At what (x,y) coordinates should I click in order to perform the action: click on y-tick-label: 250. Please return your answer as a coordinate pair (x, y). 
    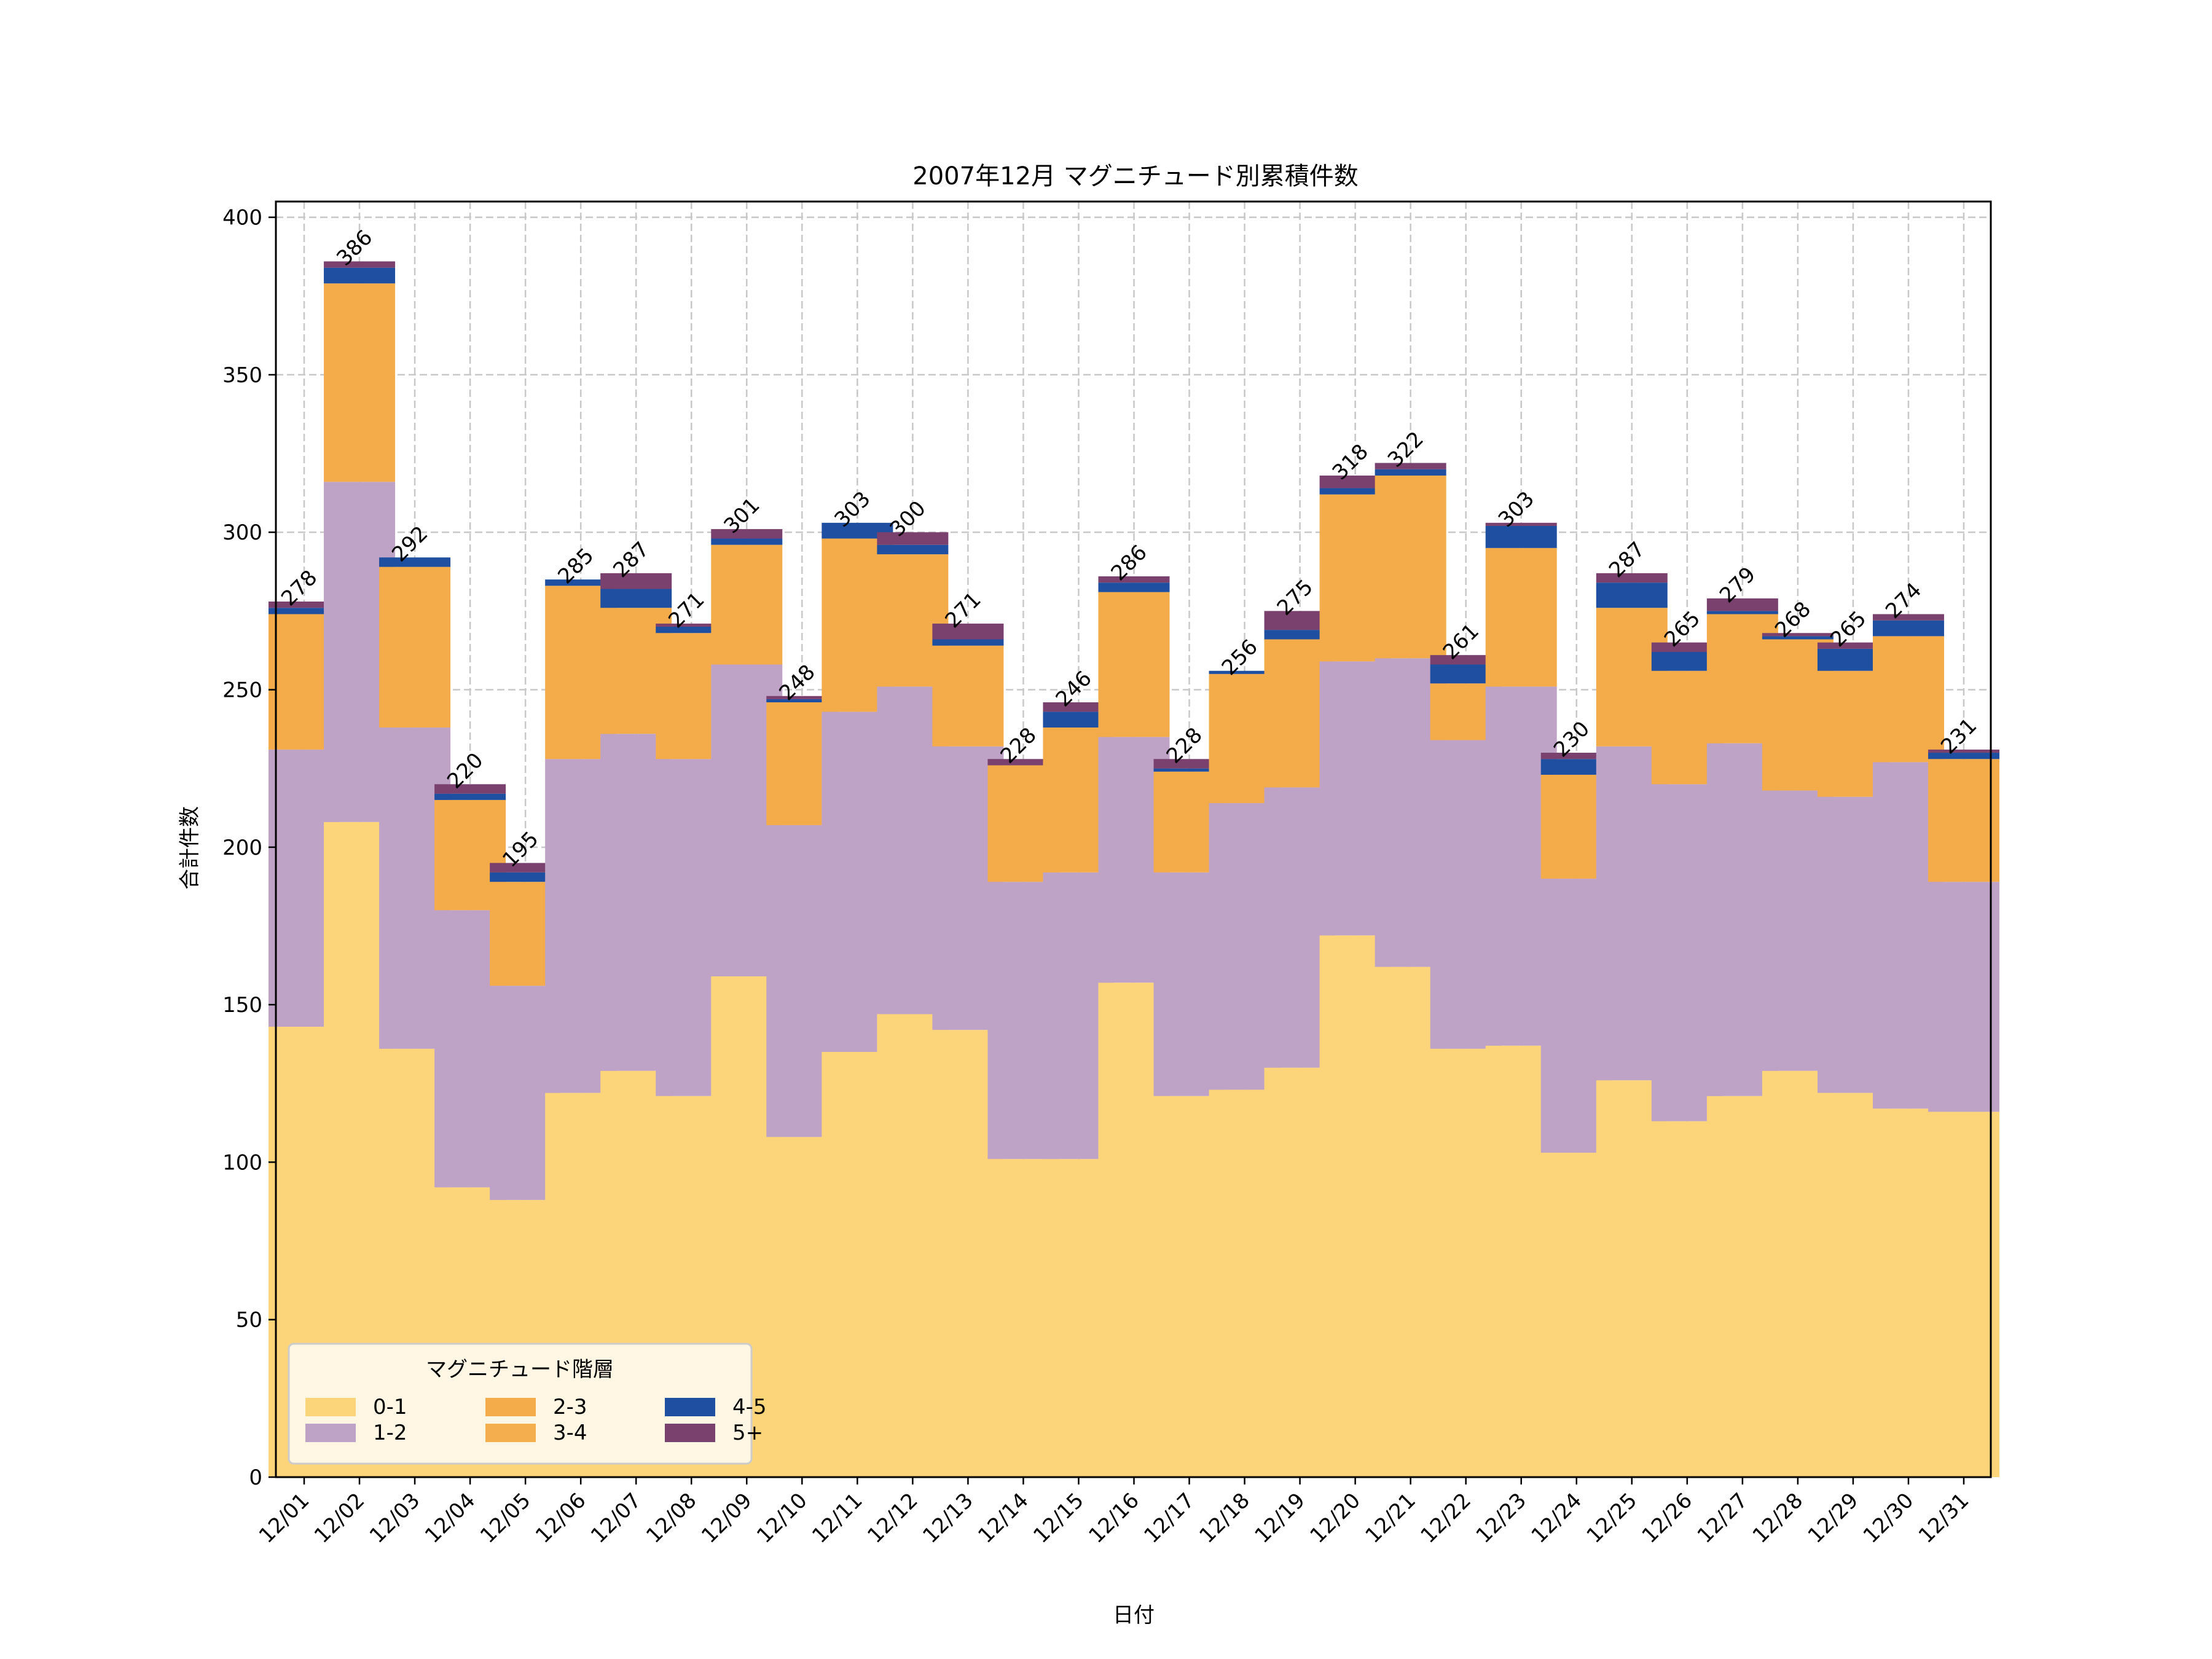
    Looking at the image, I should click on (242, 690).